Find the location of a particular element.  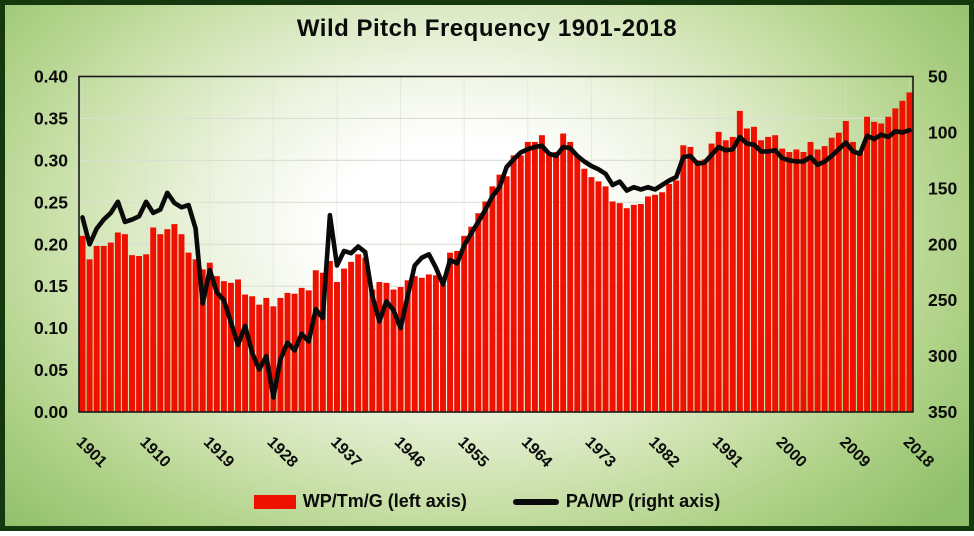

bar-1948 is located at coordinates (414, 344).